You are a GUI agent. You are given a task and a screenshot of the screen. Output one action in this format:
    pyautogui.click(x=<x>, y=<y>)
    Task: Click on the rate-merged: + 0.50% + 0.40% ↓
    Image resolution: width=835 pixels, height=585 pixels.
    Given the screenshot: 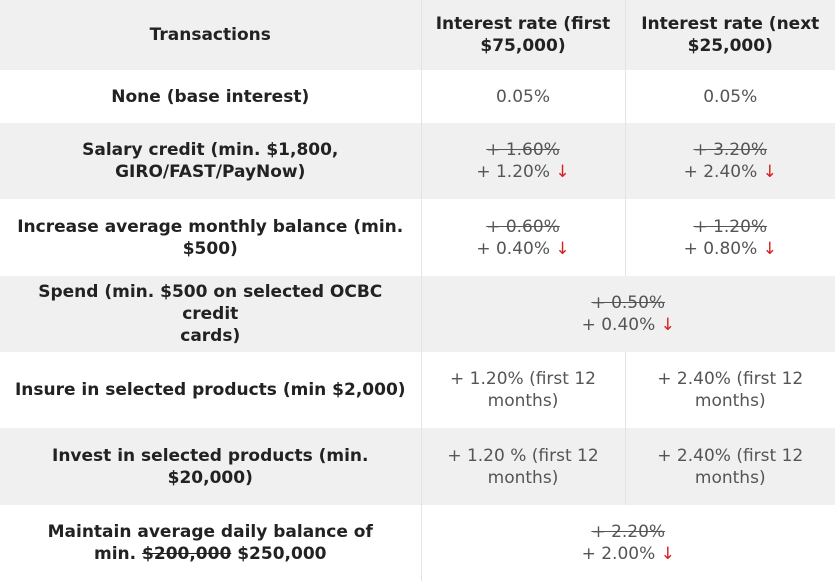 What is the action you would take?
    pyautogui.click(x=628, y=314)
    